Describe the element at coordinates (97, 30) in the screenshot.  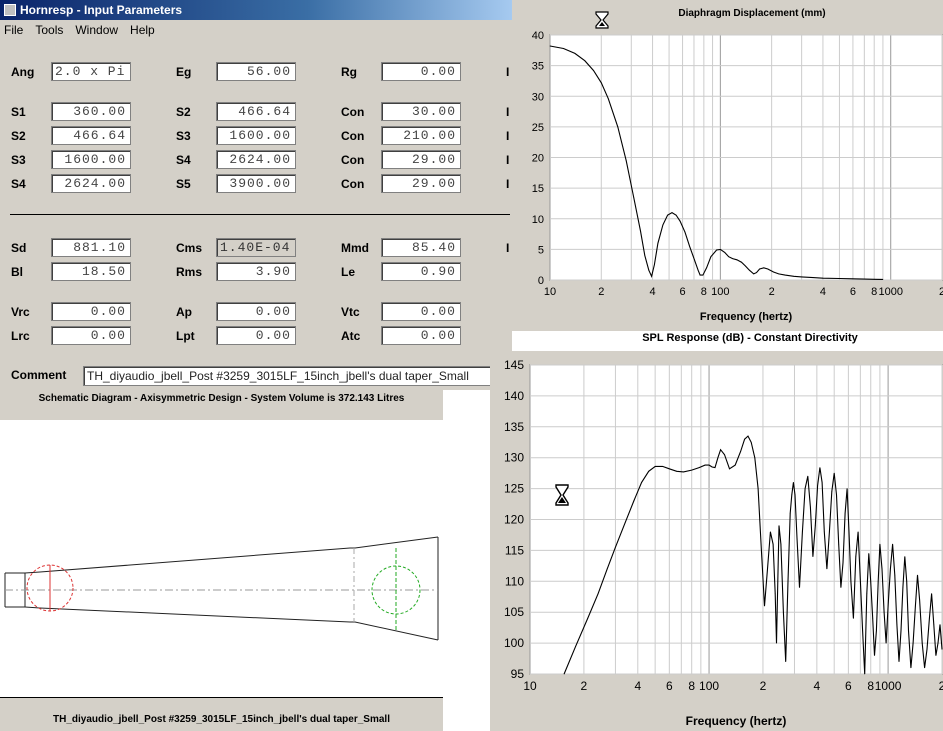
I see `menu-window: Window` at that location.